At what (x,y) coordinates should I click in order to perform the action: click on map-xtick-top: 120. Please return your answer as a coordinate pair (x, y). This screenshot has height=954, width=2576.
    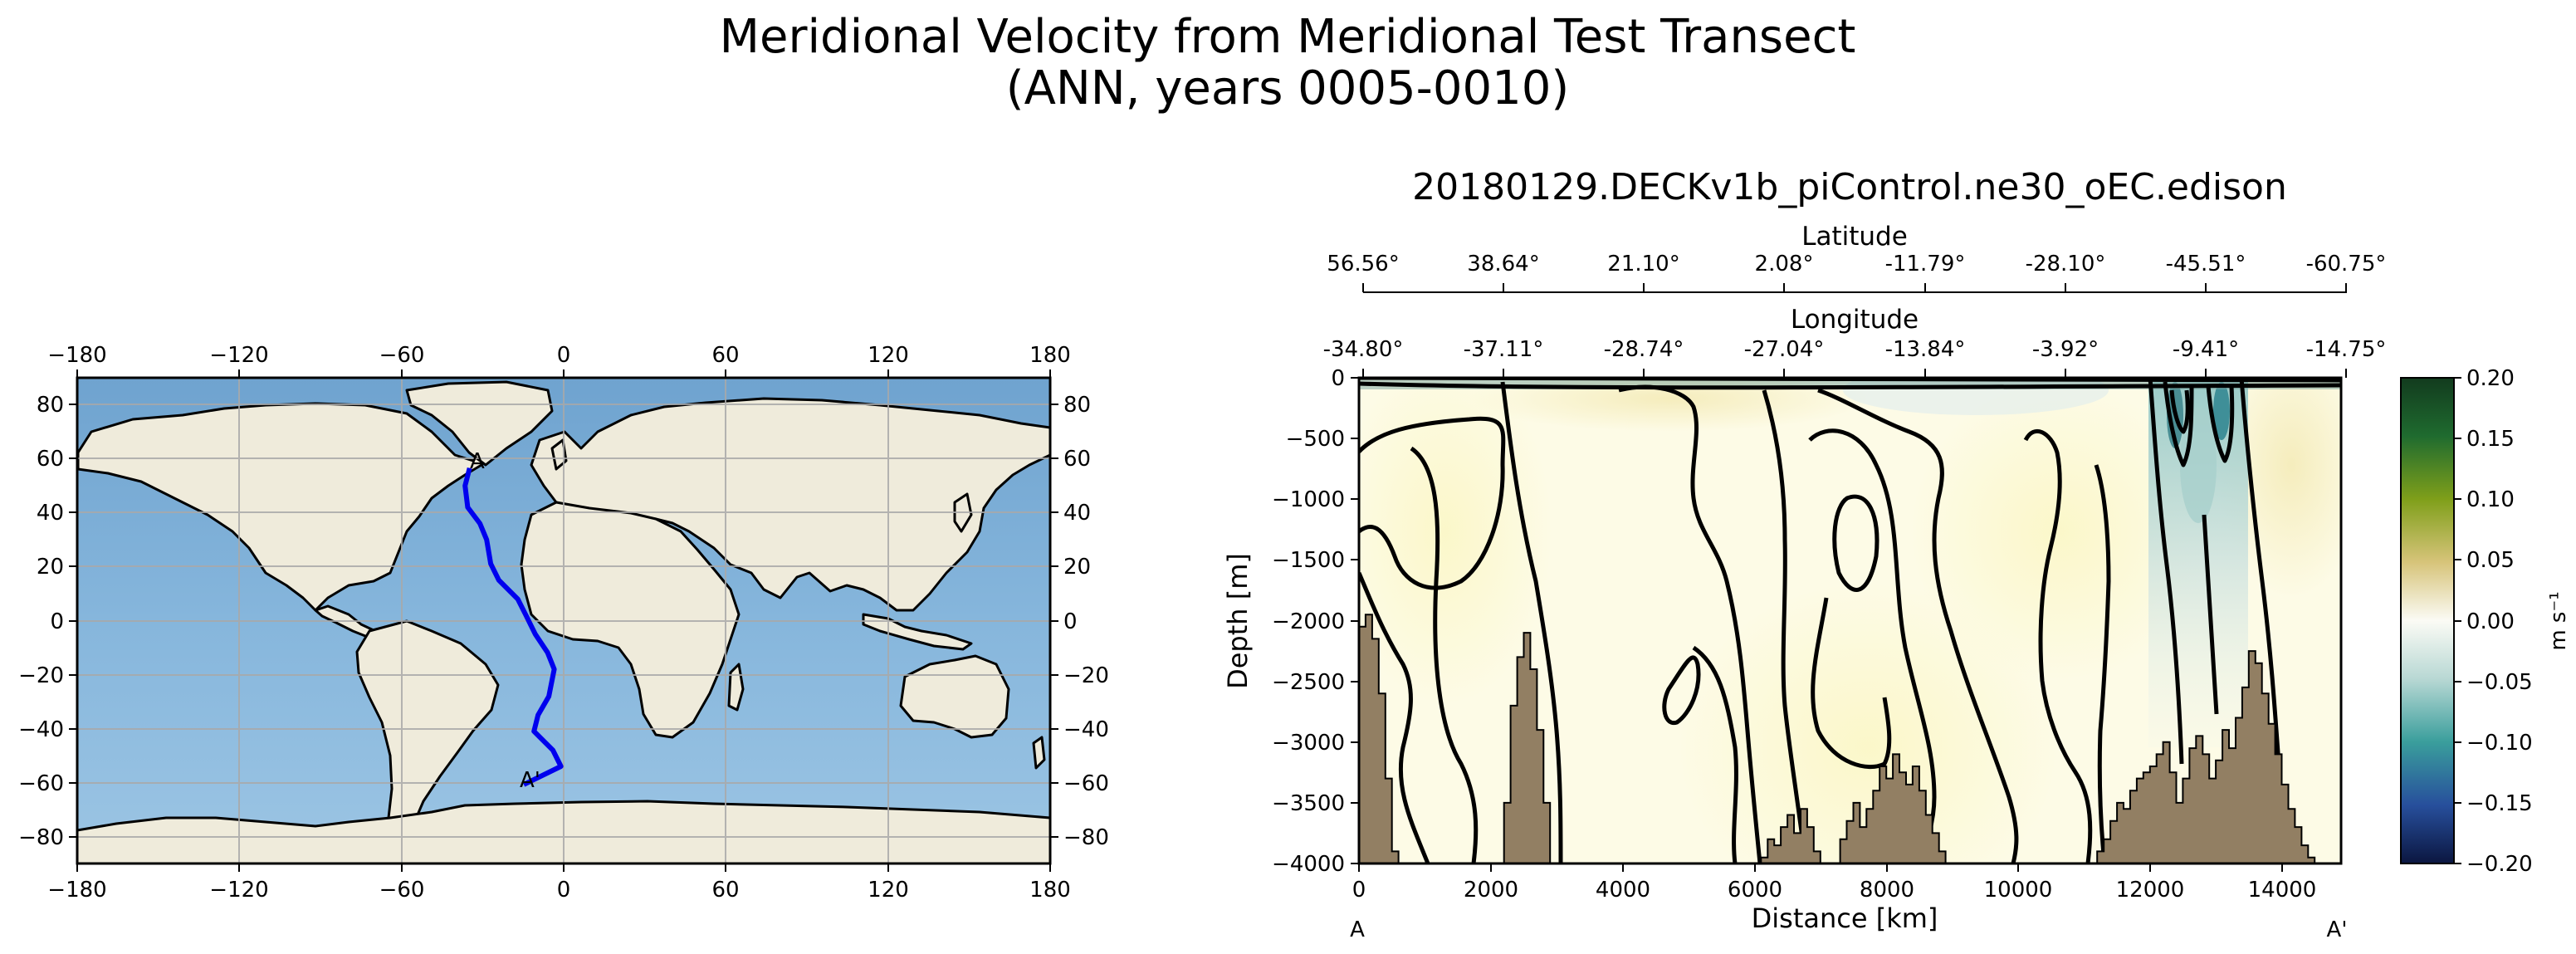
    Looking at the image, I should click on (888, 356).